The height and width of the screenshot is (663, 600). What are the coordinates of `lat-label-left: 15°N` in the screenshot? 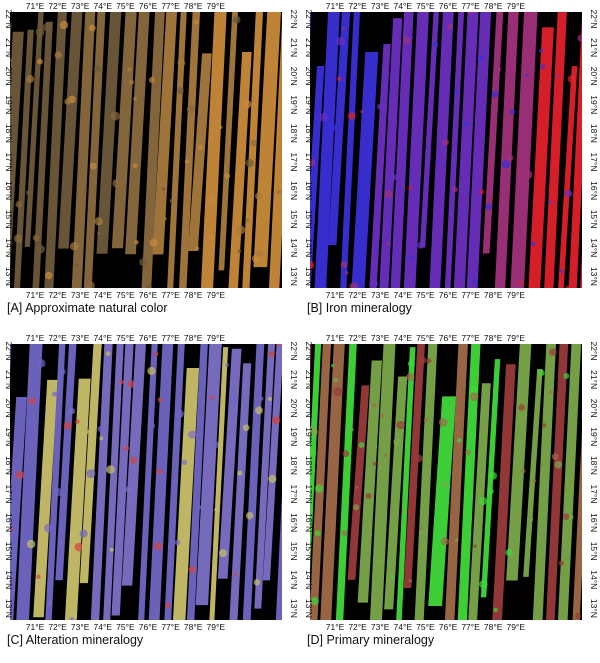 It's located at (9, 219).